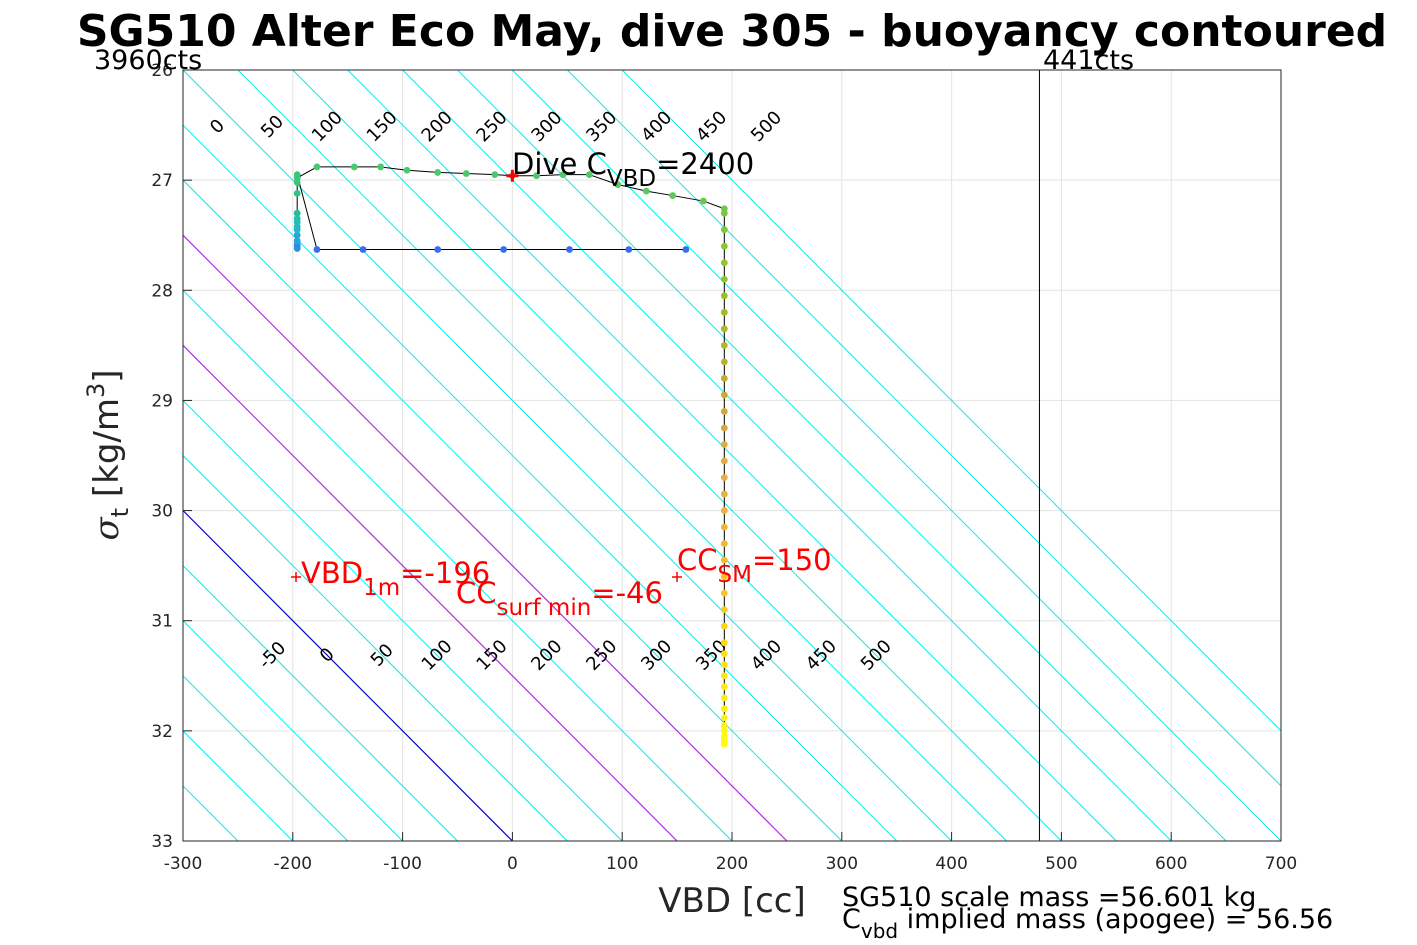 The height and width of the screenshot is (945, 1417). Describe the element at coordinates (148, 60) in the screenshot. I see `left-count-label: 3960cts` at that location.